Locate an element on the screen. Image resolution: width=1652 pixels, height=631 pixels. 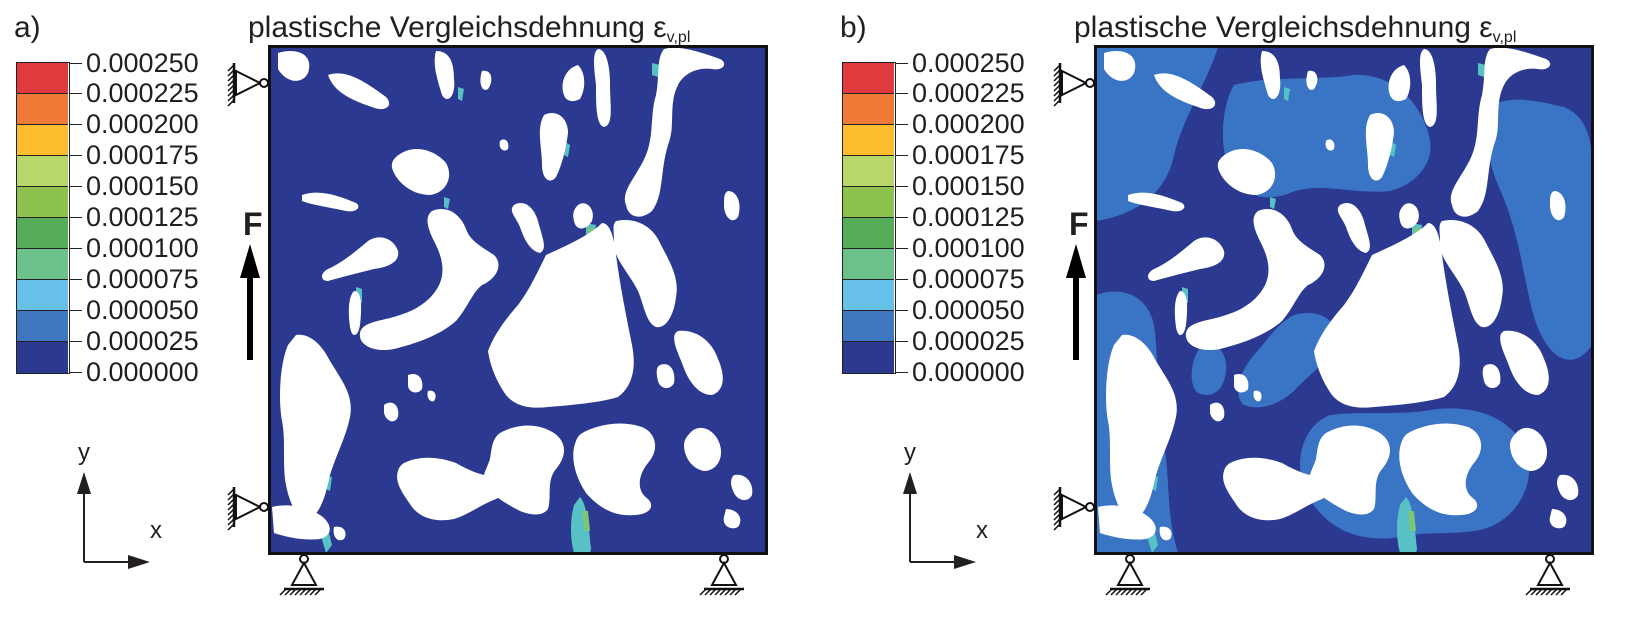
wall-support-top is located at coordinates (1074, 85).